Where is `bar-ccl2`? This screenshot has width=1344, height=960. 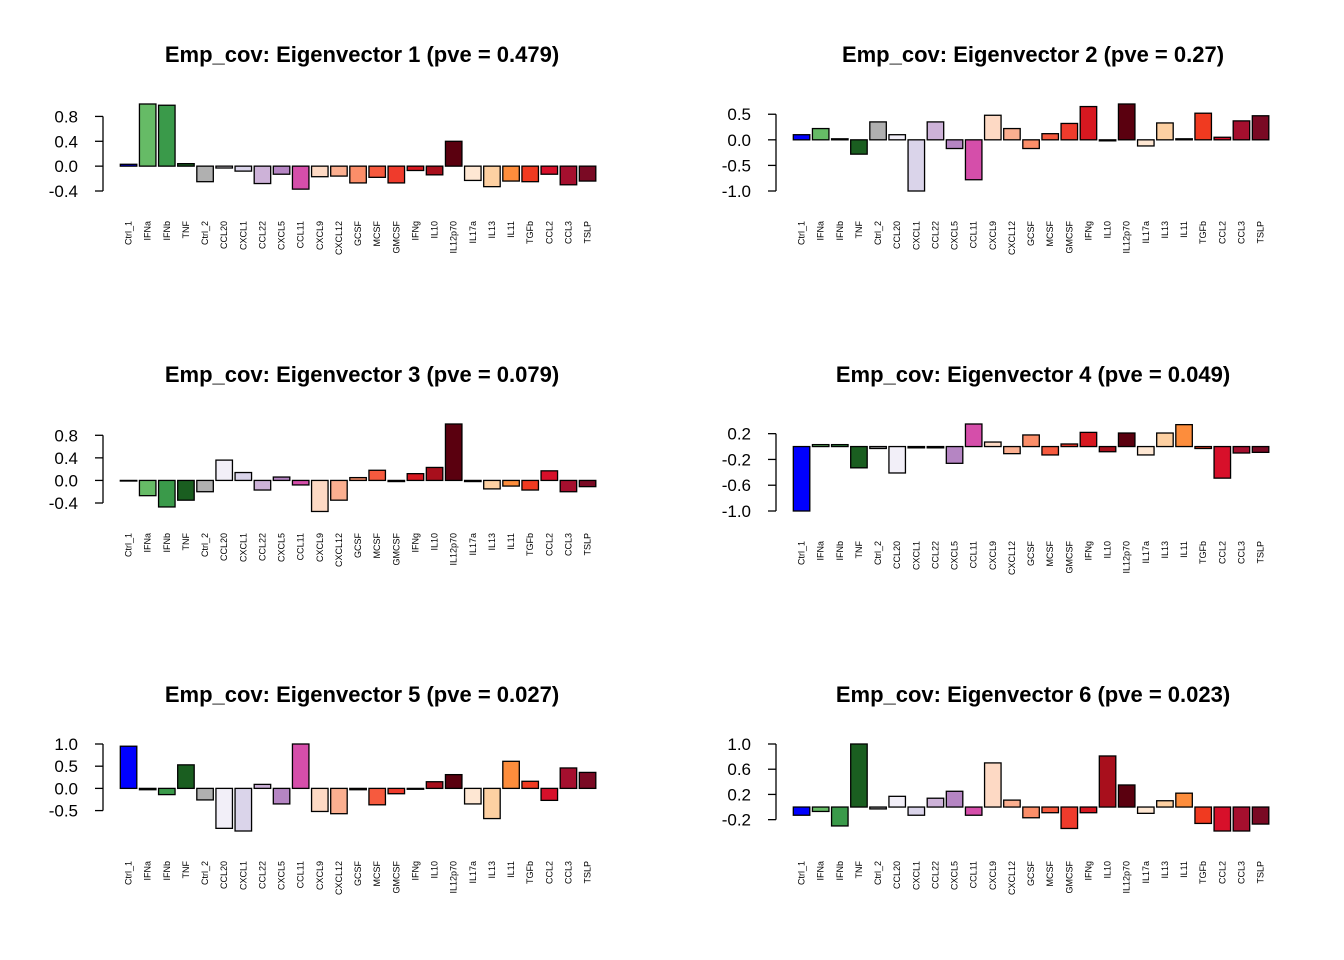
bar-ccl2 is located at coordinates (549, 170).